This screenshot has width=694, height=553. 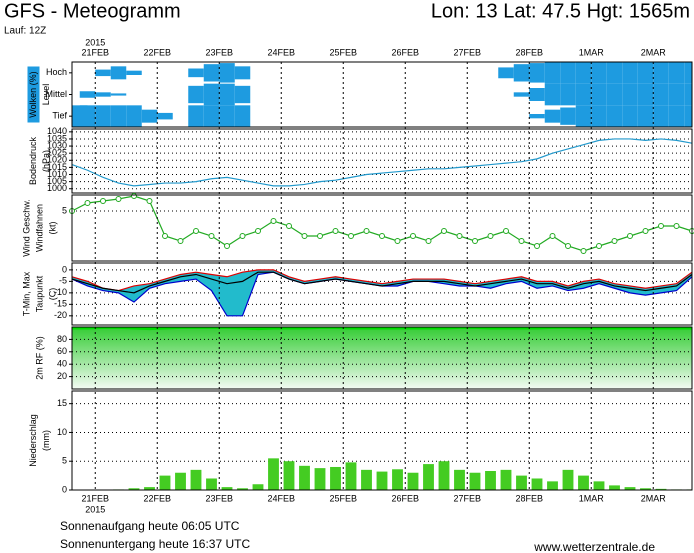 I want to click on panel-label: Bodendruck, so click(x=33, y=160).